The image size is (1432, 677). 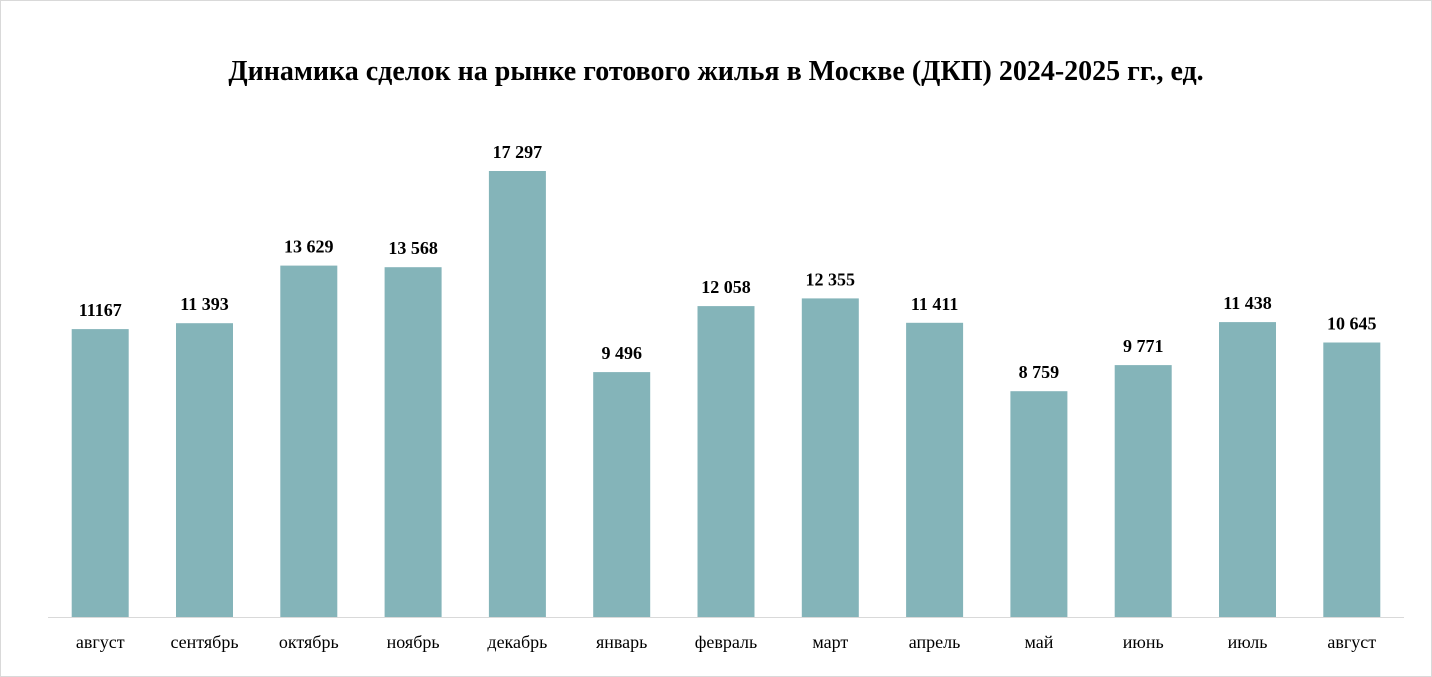 What do you see at coordinates (1247, 303) in the screenshot?
I see `bar-value-label: 11 438` at bounding box center [1247, 303].